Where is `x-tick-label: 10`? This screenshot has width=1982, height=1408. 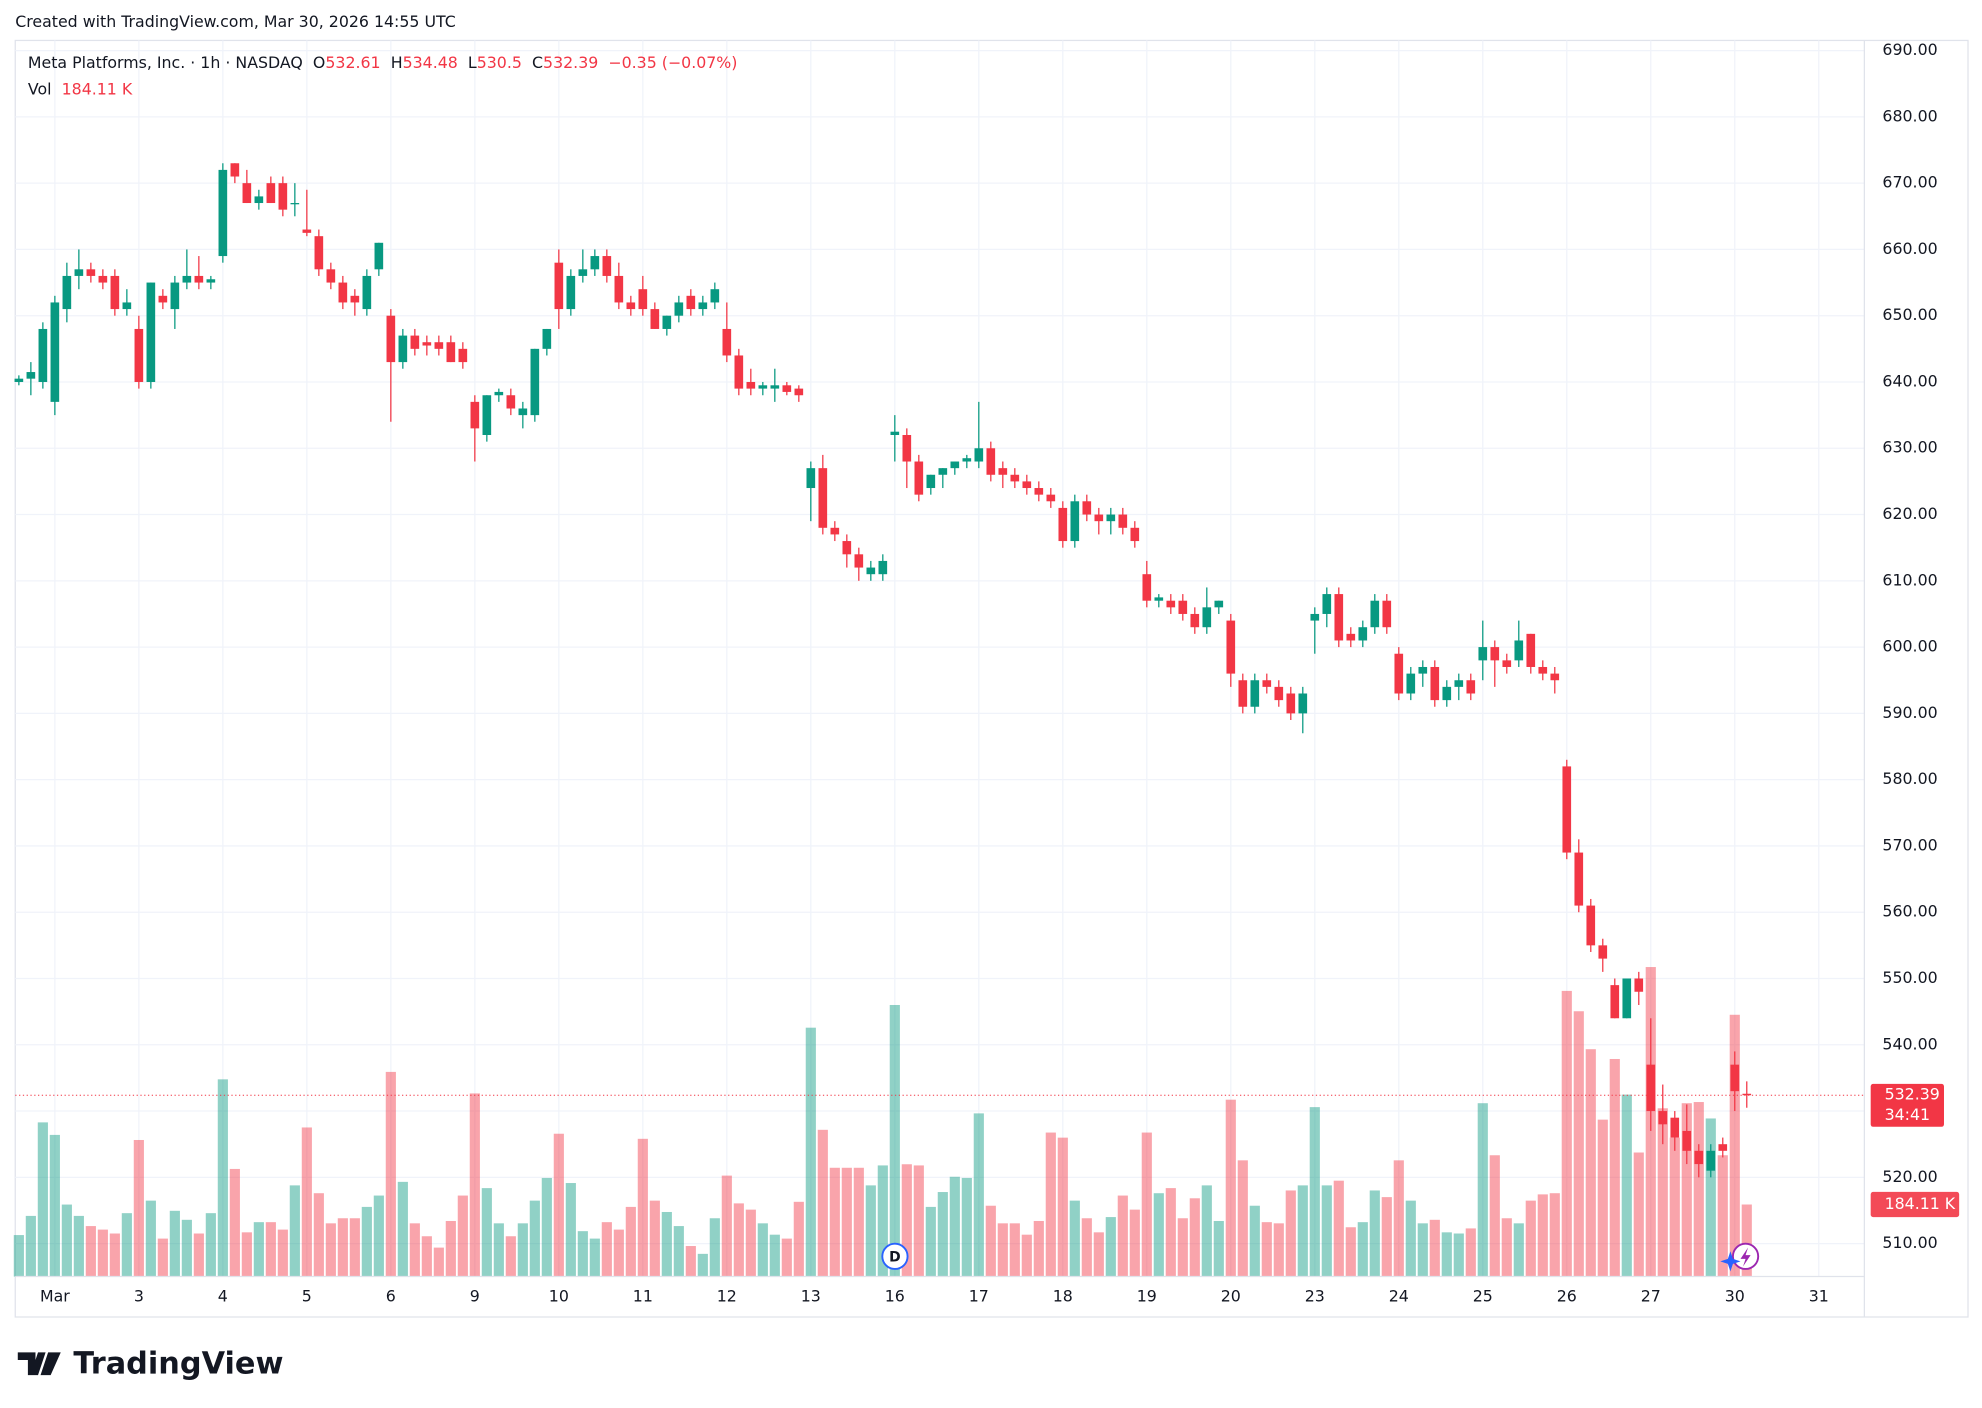
x-tick-label: 10 is located at coordinates (559, 1295).